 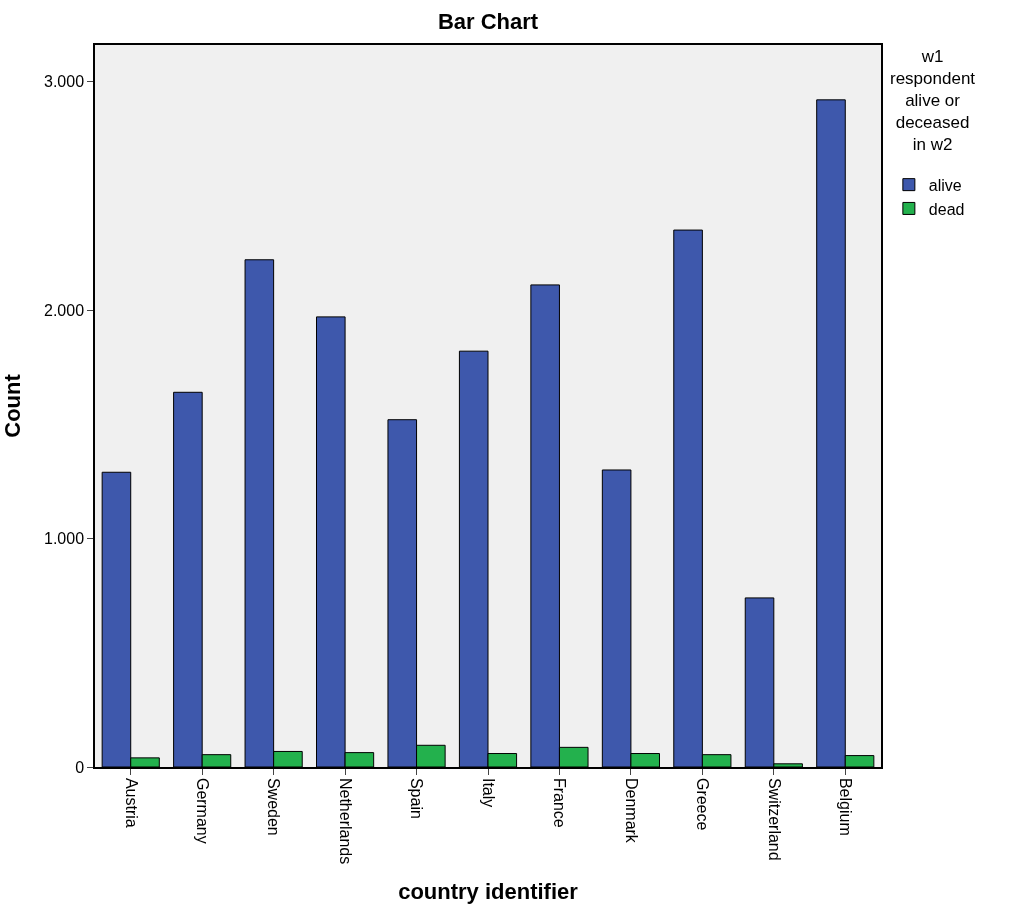 What do you see at coordinates (560, 802) in the screenshot?
I see `x-tick-label: France` at bounding box center [560, 802].